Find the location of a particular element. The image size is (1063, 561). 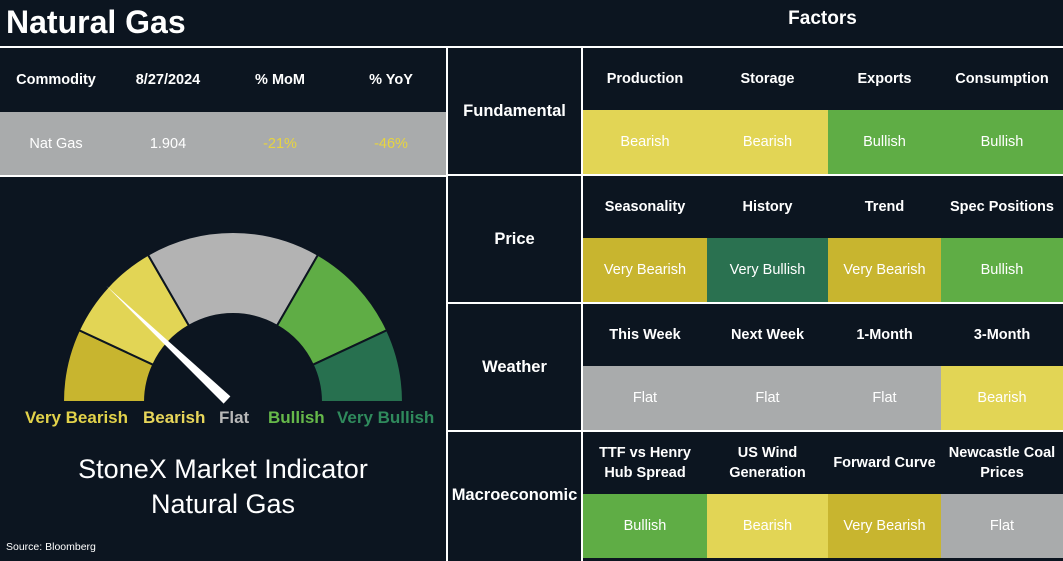

mom-value: -21% is located at coordinates (280, 143).